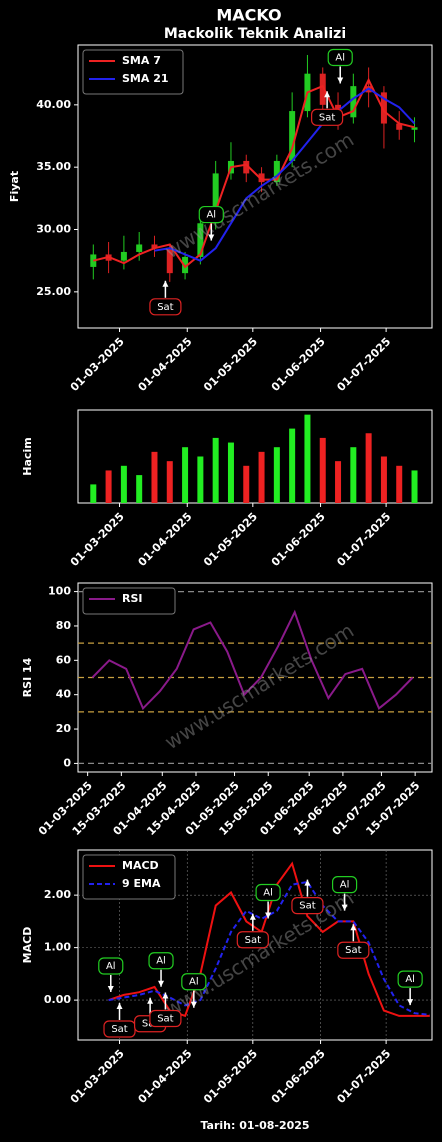  I want to click on y-tick-label: 80, so click(64, 625).